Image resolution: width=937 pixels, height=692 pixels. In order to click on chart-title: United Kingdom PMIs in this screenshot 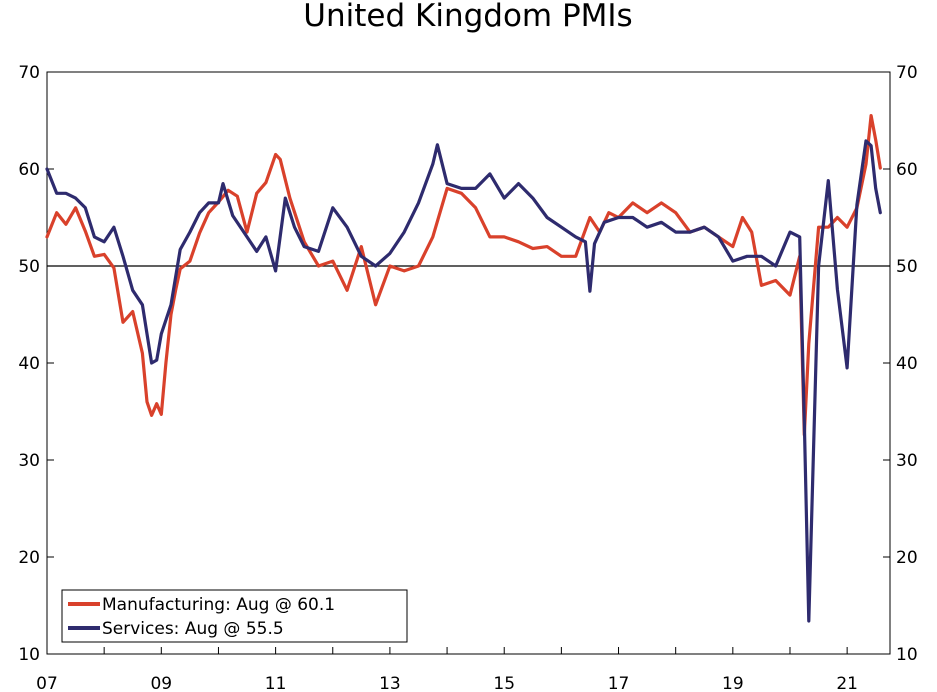, I will do `click(467, 17)`.